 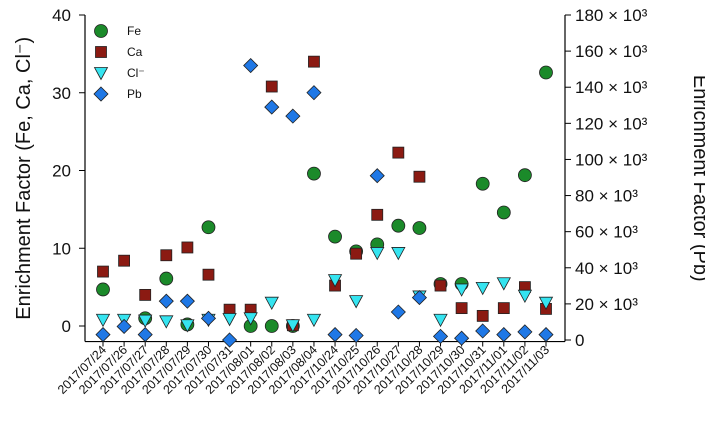 What do you see at coordinates (66, 326) in the screenshot?
I see `left-tick-label: 0` at bounding box center [66, 326].